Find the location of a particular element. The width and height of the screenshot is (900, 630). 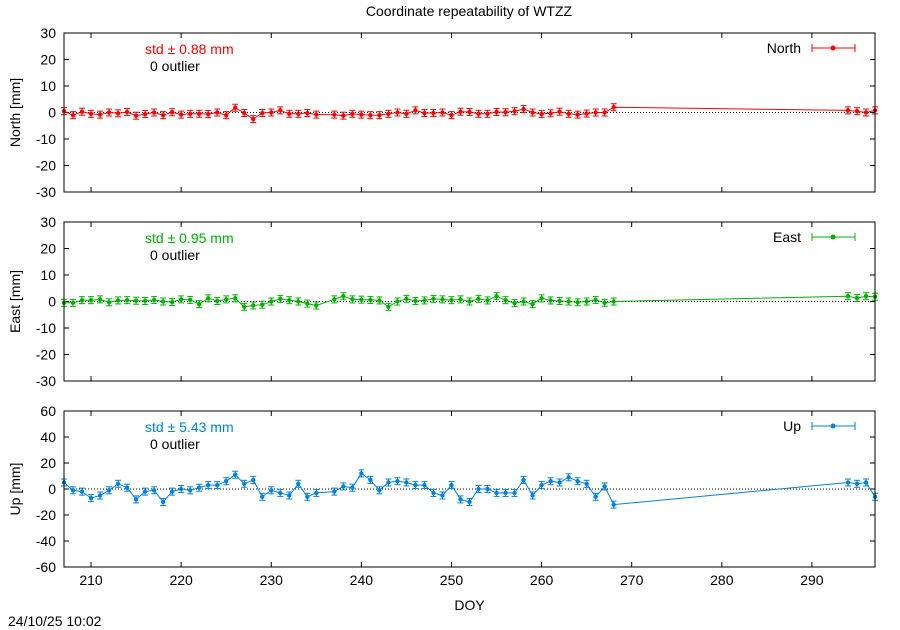

y-axis-label: North [mm] is located at coordinates (15, 112).